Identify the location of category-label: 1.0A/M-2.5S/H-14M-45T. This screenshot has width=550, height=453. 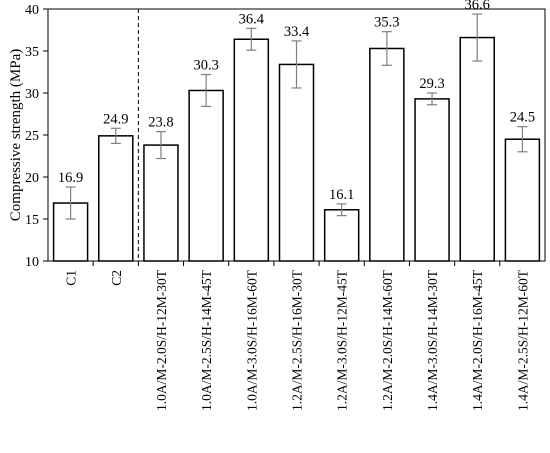
(206, 340).